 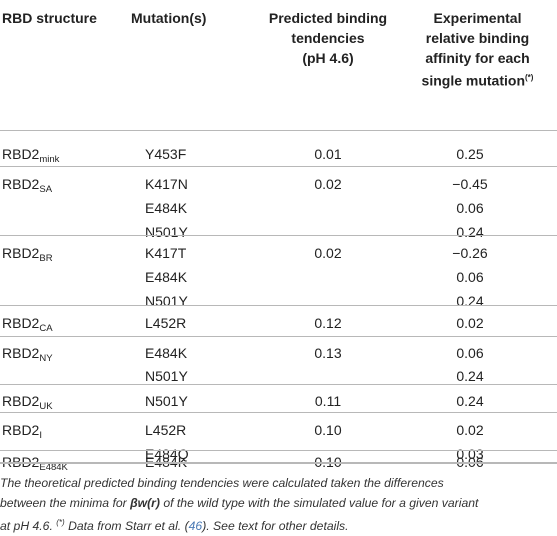 I want to click on rbd-structure-cell: RBD2UK, so click(x=27, y=402).